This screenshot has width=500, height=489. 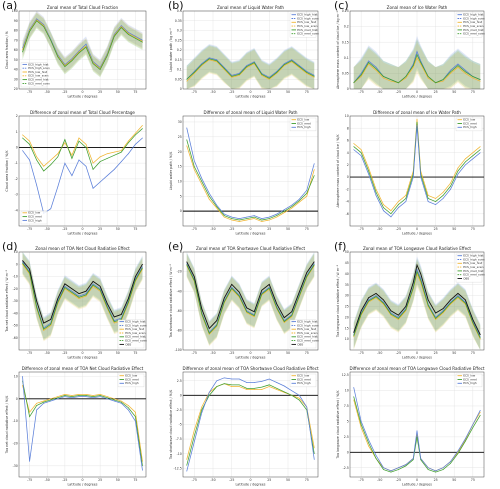 What do you see at coordinates (469, 376) in the screenshot?
I see `legend-entry: ECS_low` at bounding box center [469, 376].